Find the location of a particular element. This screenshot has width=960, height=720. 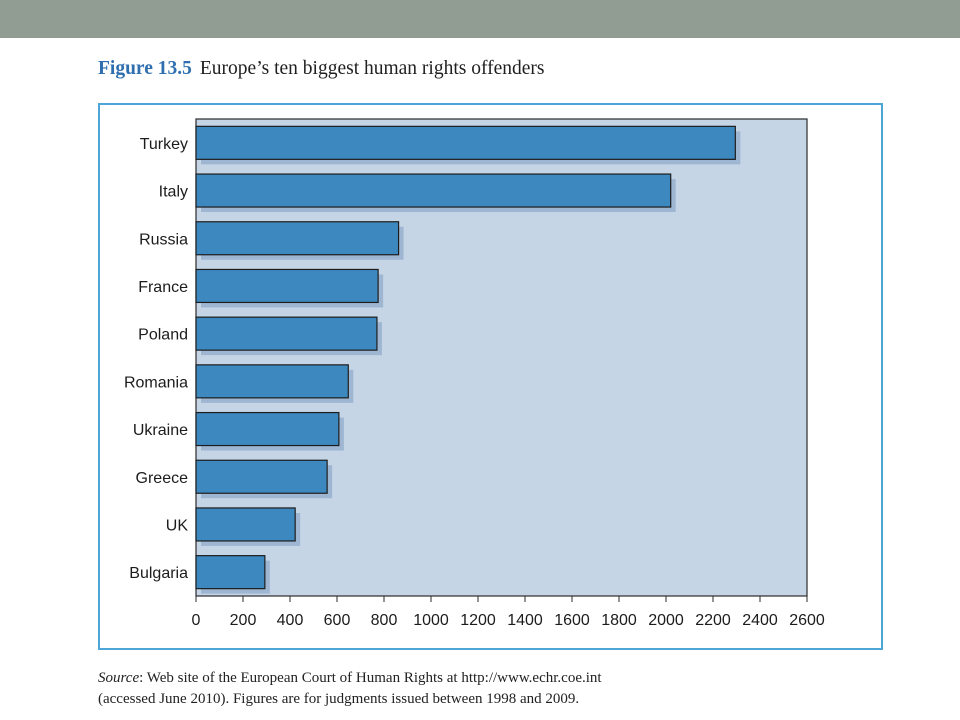

x-tick-label: 600 is located at coordinates (337, 620).